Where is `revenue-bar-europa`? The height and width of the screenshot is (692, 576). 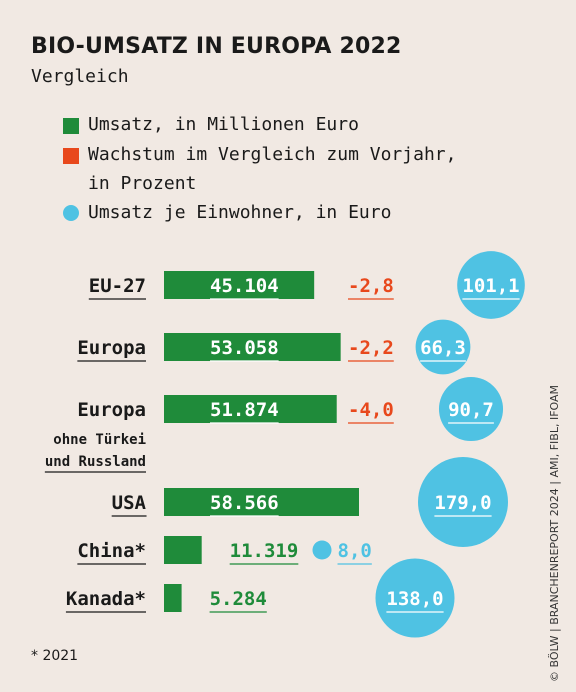 revenue-bar-europa is located at coordinates (252, 347).